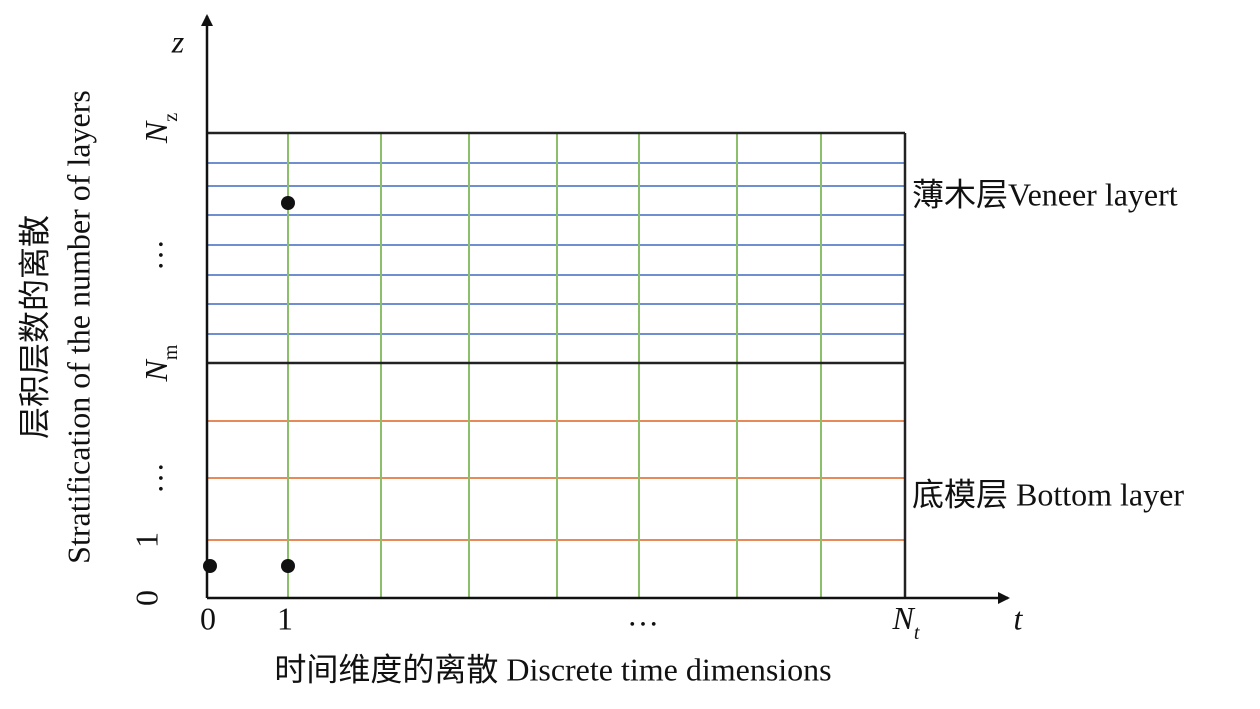  Describe the element at coordinates (171, 117) in the screenshot. I see `y-tick-sub: z` at that location.